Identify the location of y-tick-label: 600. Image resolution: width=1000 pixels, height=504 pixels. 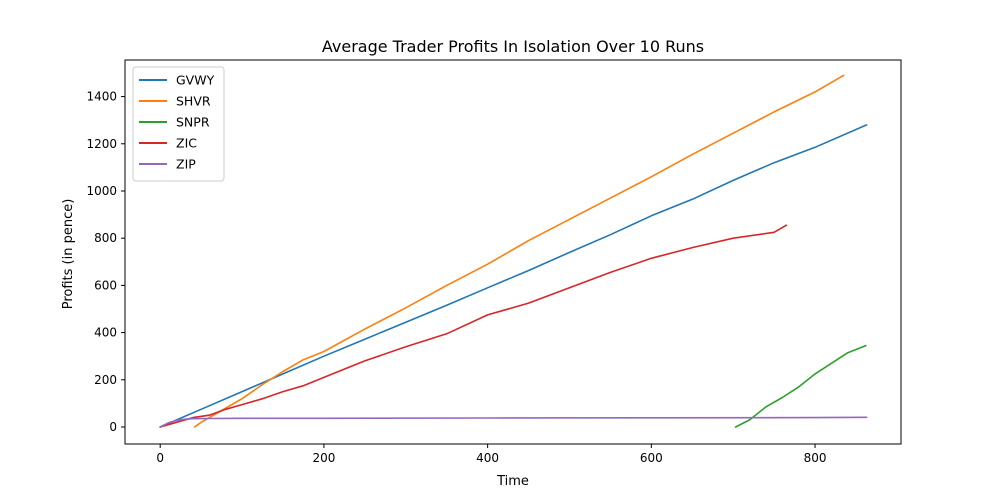
(105, 285).